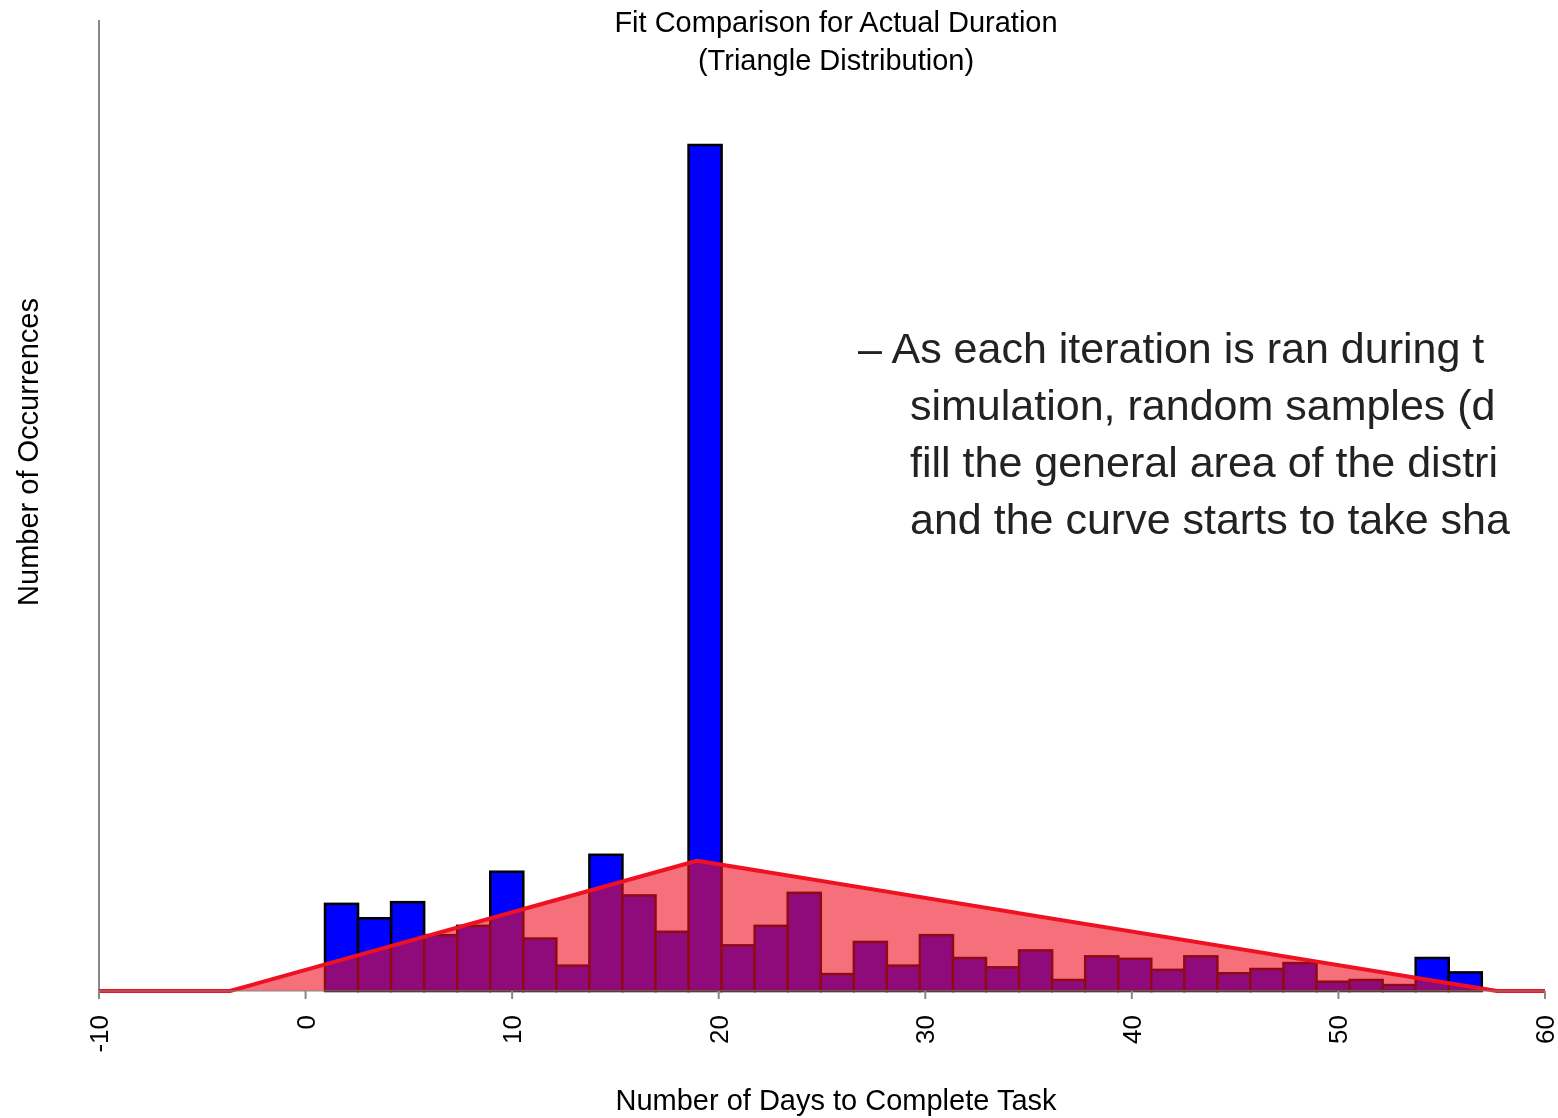 Image resolution: width=1558 pixels, height=1118 pixels. Describe the element at coordinates (1210, 519) in the screenshot. I see `annotation: and the curve starts to take sha` at that location.